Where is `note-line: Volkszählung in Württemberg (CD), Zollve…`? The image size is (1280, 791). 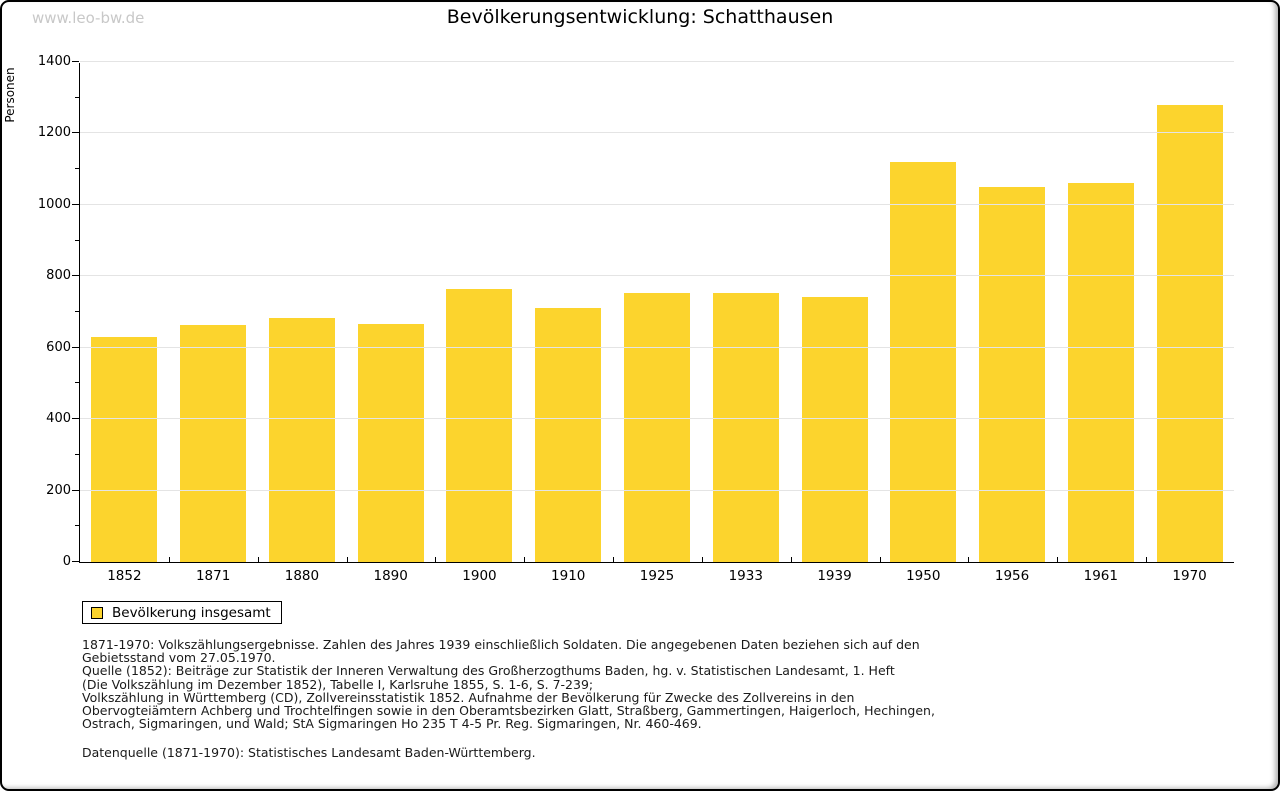 note-line: Volkszählung in Württemberg (CD), Zollve… is located at coordinates (468, 697).